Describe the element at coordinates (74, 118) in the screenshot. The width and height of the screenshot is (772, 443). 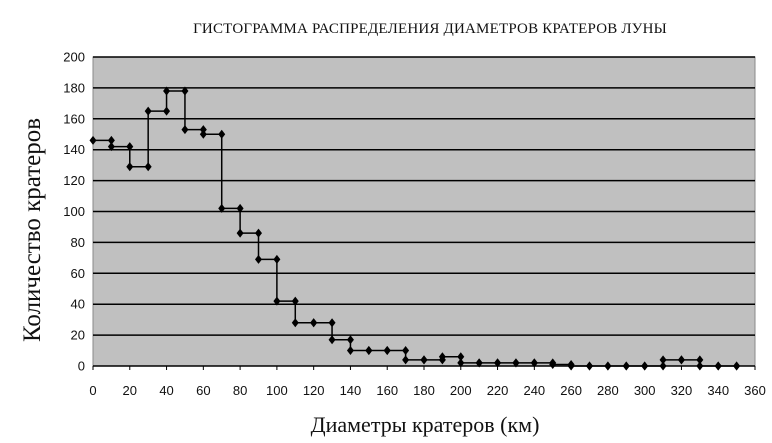
I see `y-tick-label: 160` at that location.